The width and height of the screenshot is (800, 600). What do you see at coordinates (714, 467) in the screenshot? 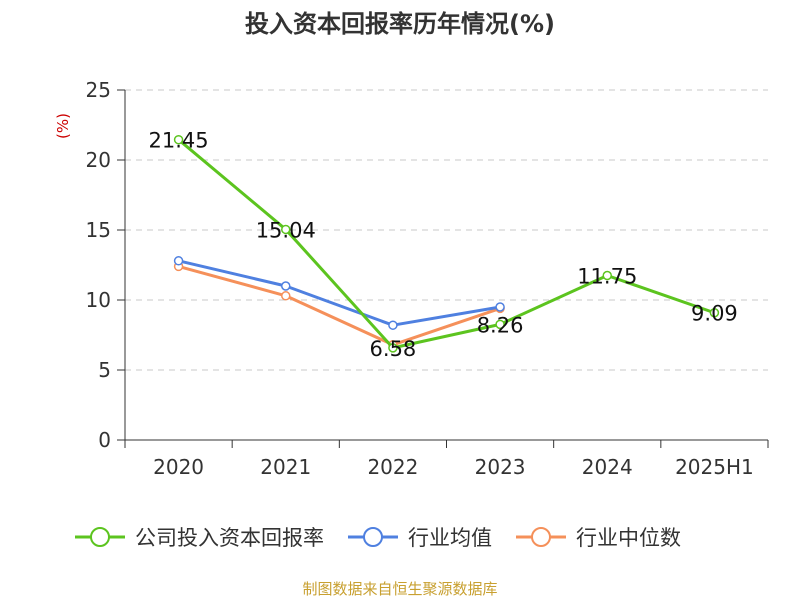
I see `x-tick-label: 2025H1` at bounding box center [714, 467].